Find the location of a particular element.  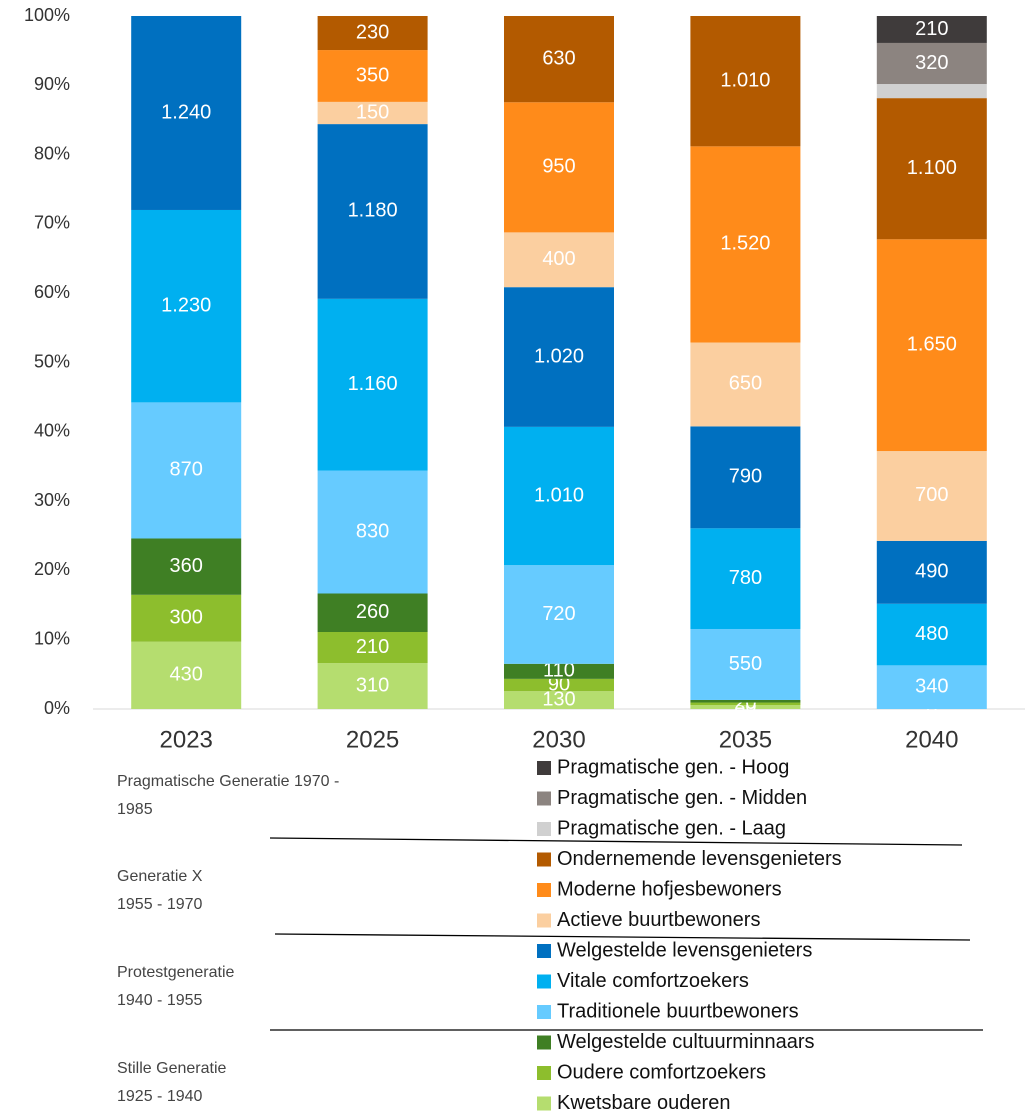

data-label: 130 is located at coordinates (558, 699).